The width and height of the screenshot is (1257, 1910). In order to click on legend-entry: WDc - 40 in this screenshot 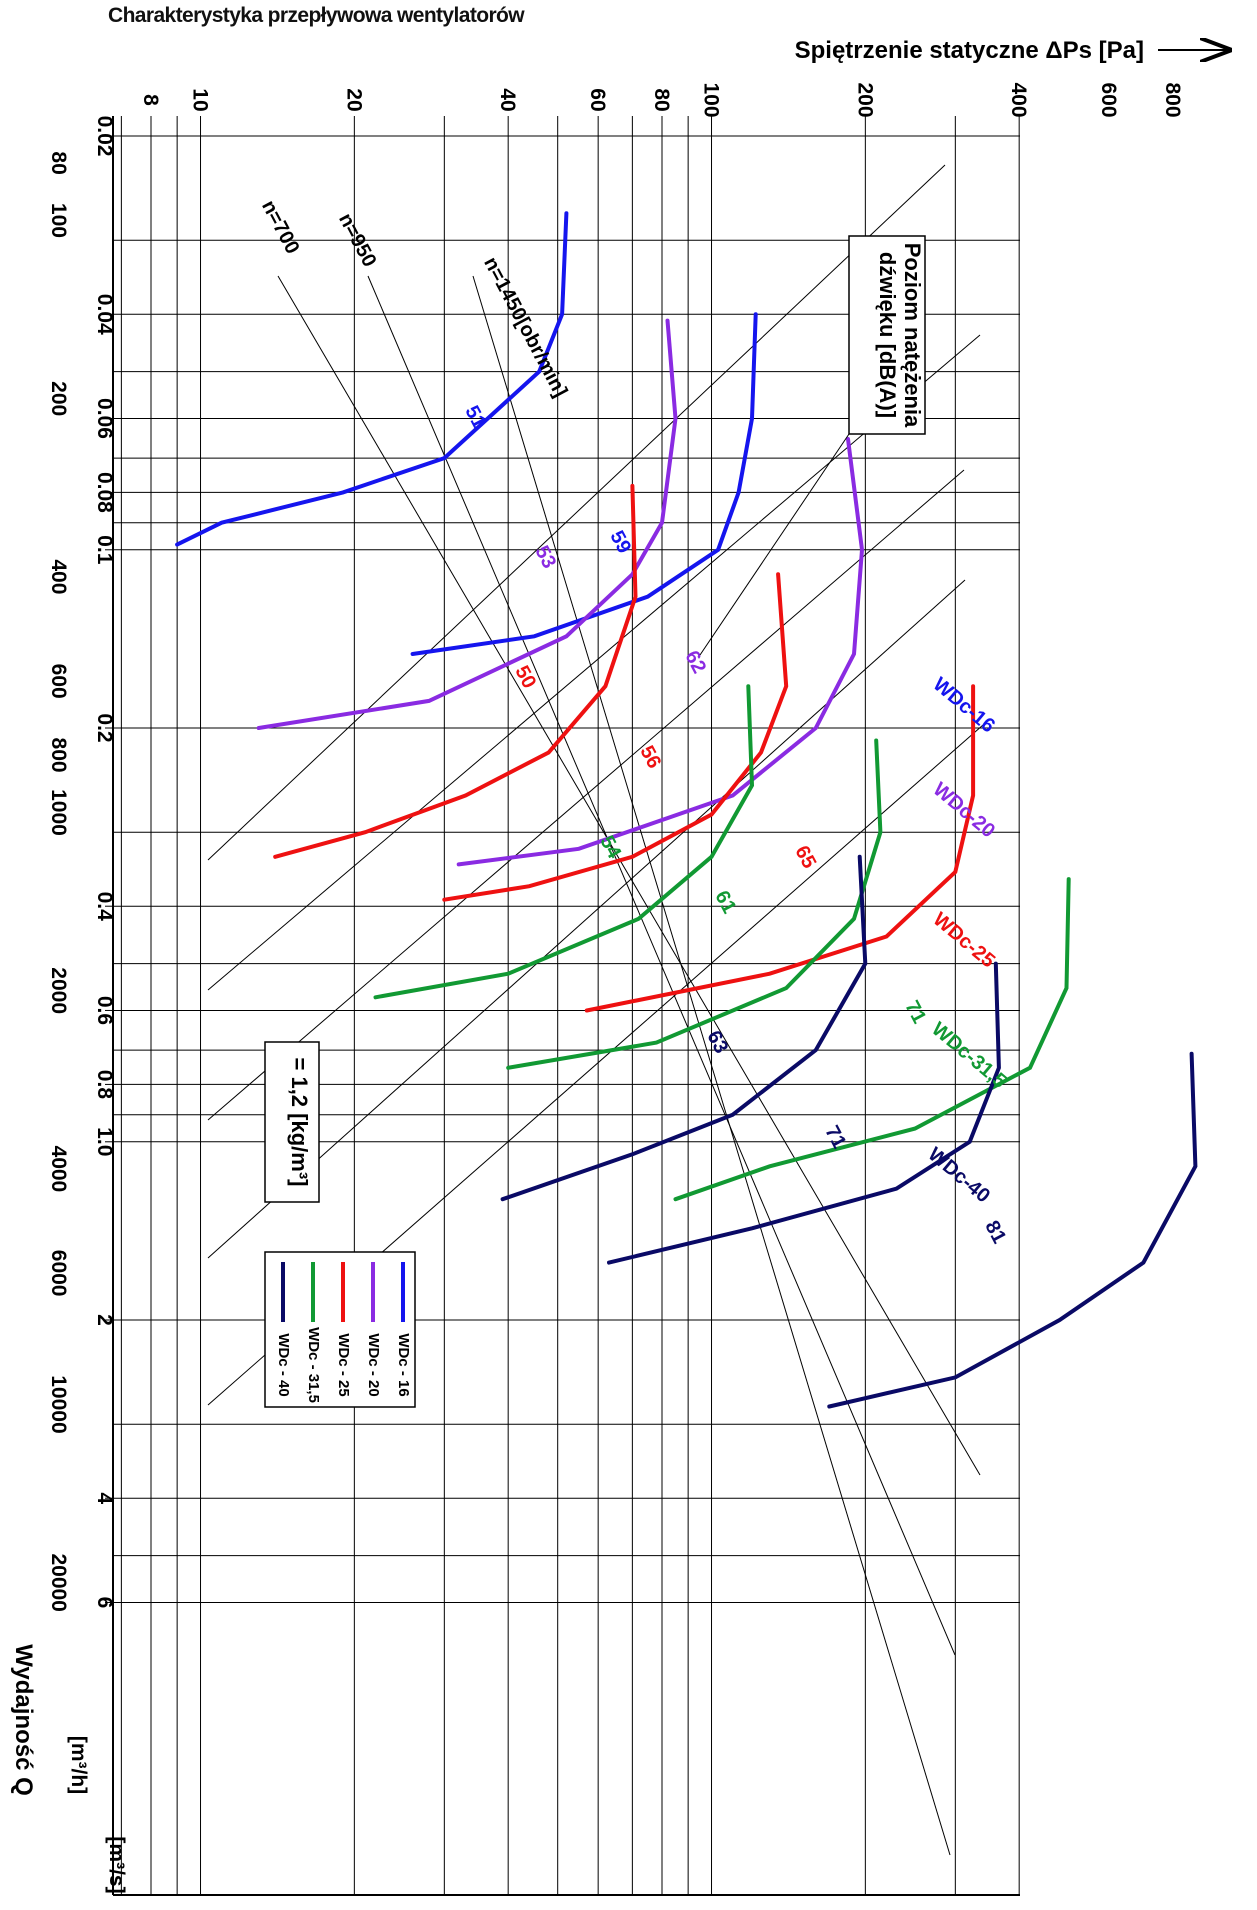, I will do `click(283, 1364)`.